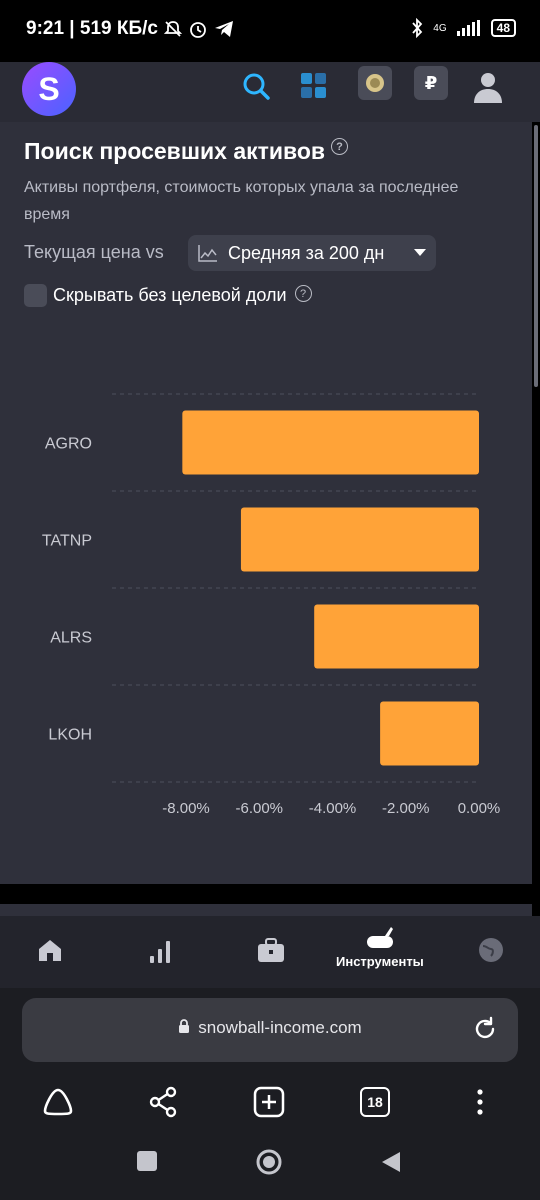  I want to click on chart-line-icon, so click(207, 253).